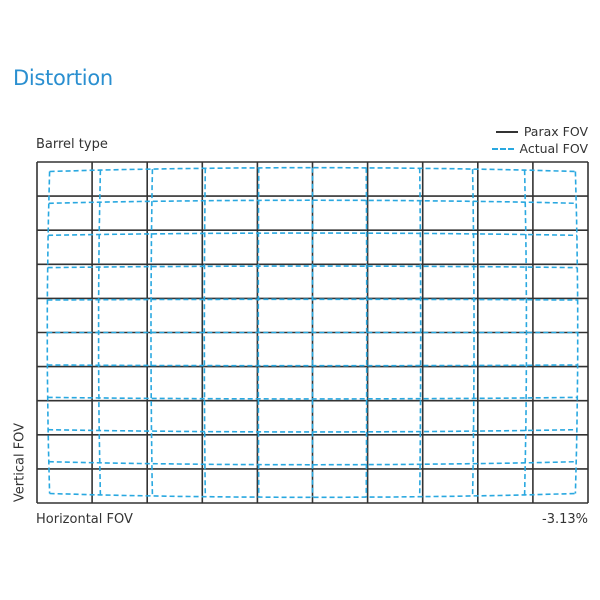  Describe the element at coordinates (84, 519) in the screenshot. I see `horizontal-fov-label: Horizontal FOV` at that location.